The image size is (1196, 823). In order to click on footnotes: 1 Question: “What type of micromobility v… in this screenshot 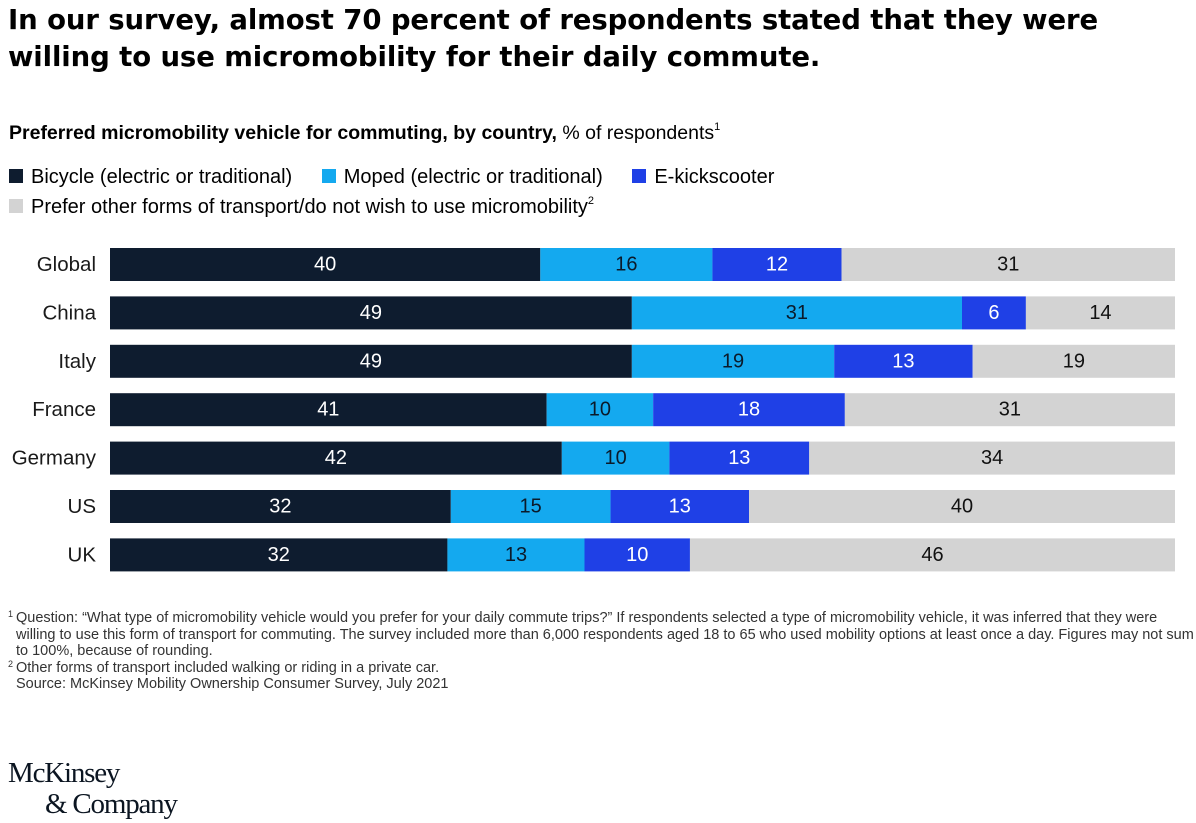, I will do `click(601, 651)`.